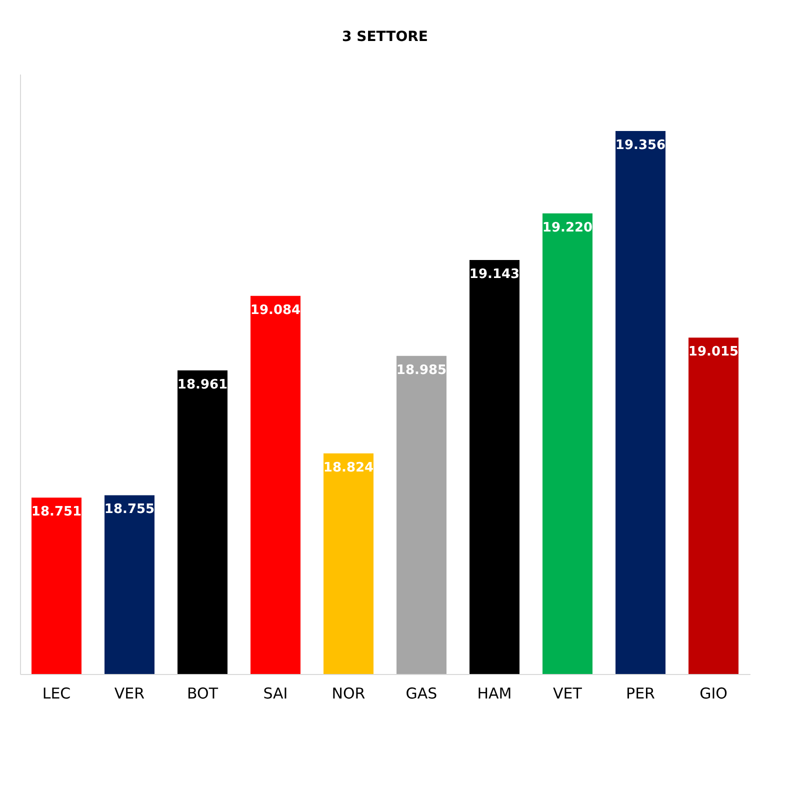 This screenshot has height=793, width=800. I want to click on x-tick-label: GAS, so click(422, 693).